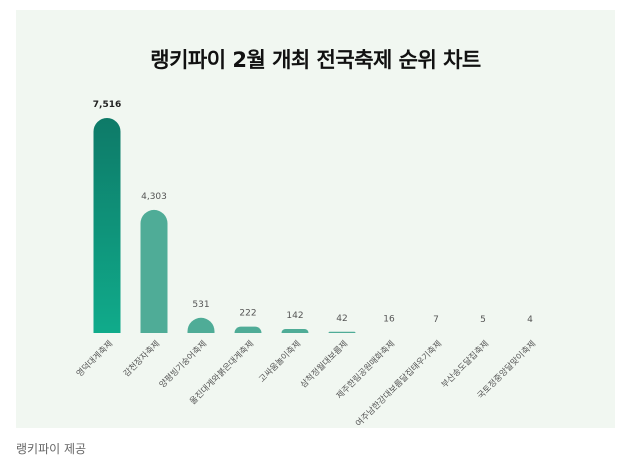  What do you see at coordinates (200, 305) in the screenshot?
I see `value-label-3: 531` at bounding box center [200, 305].